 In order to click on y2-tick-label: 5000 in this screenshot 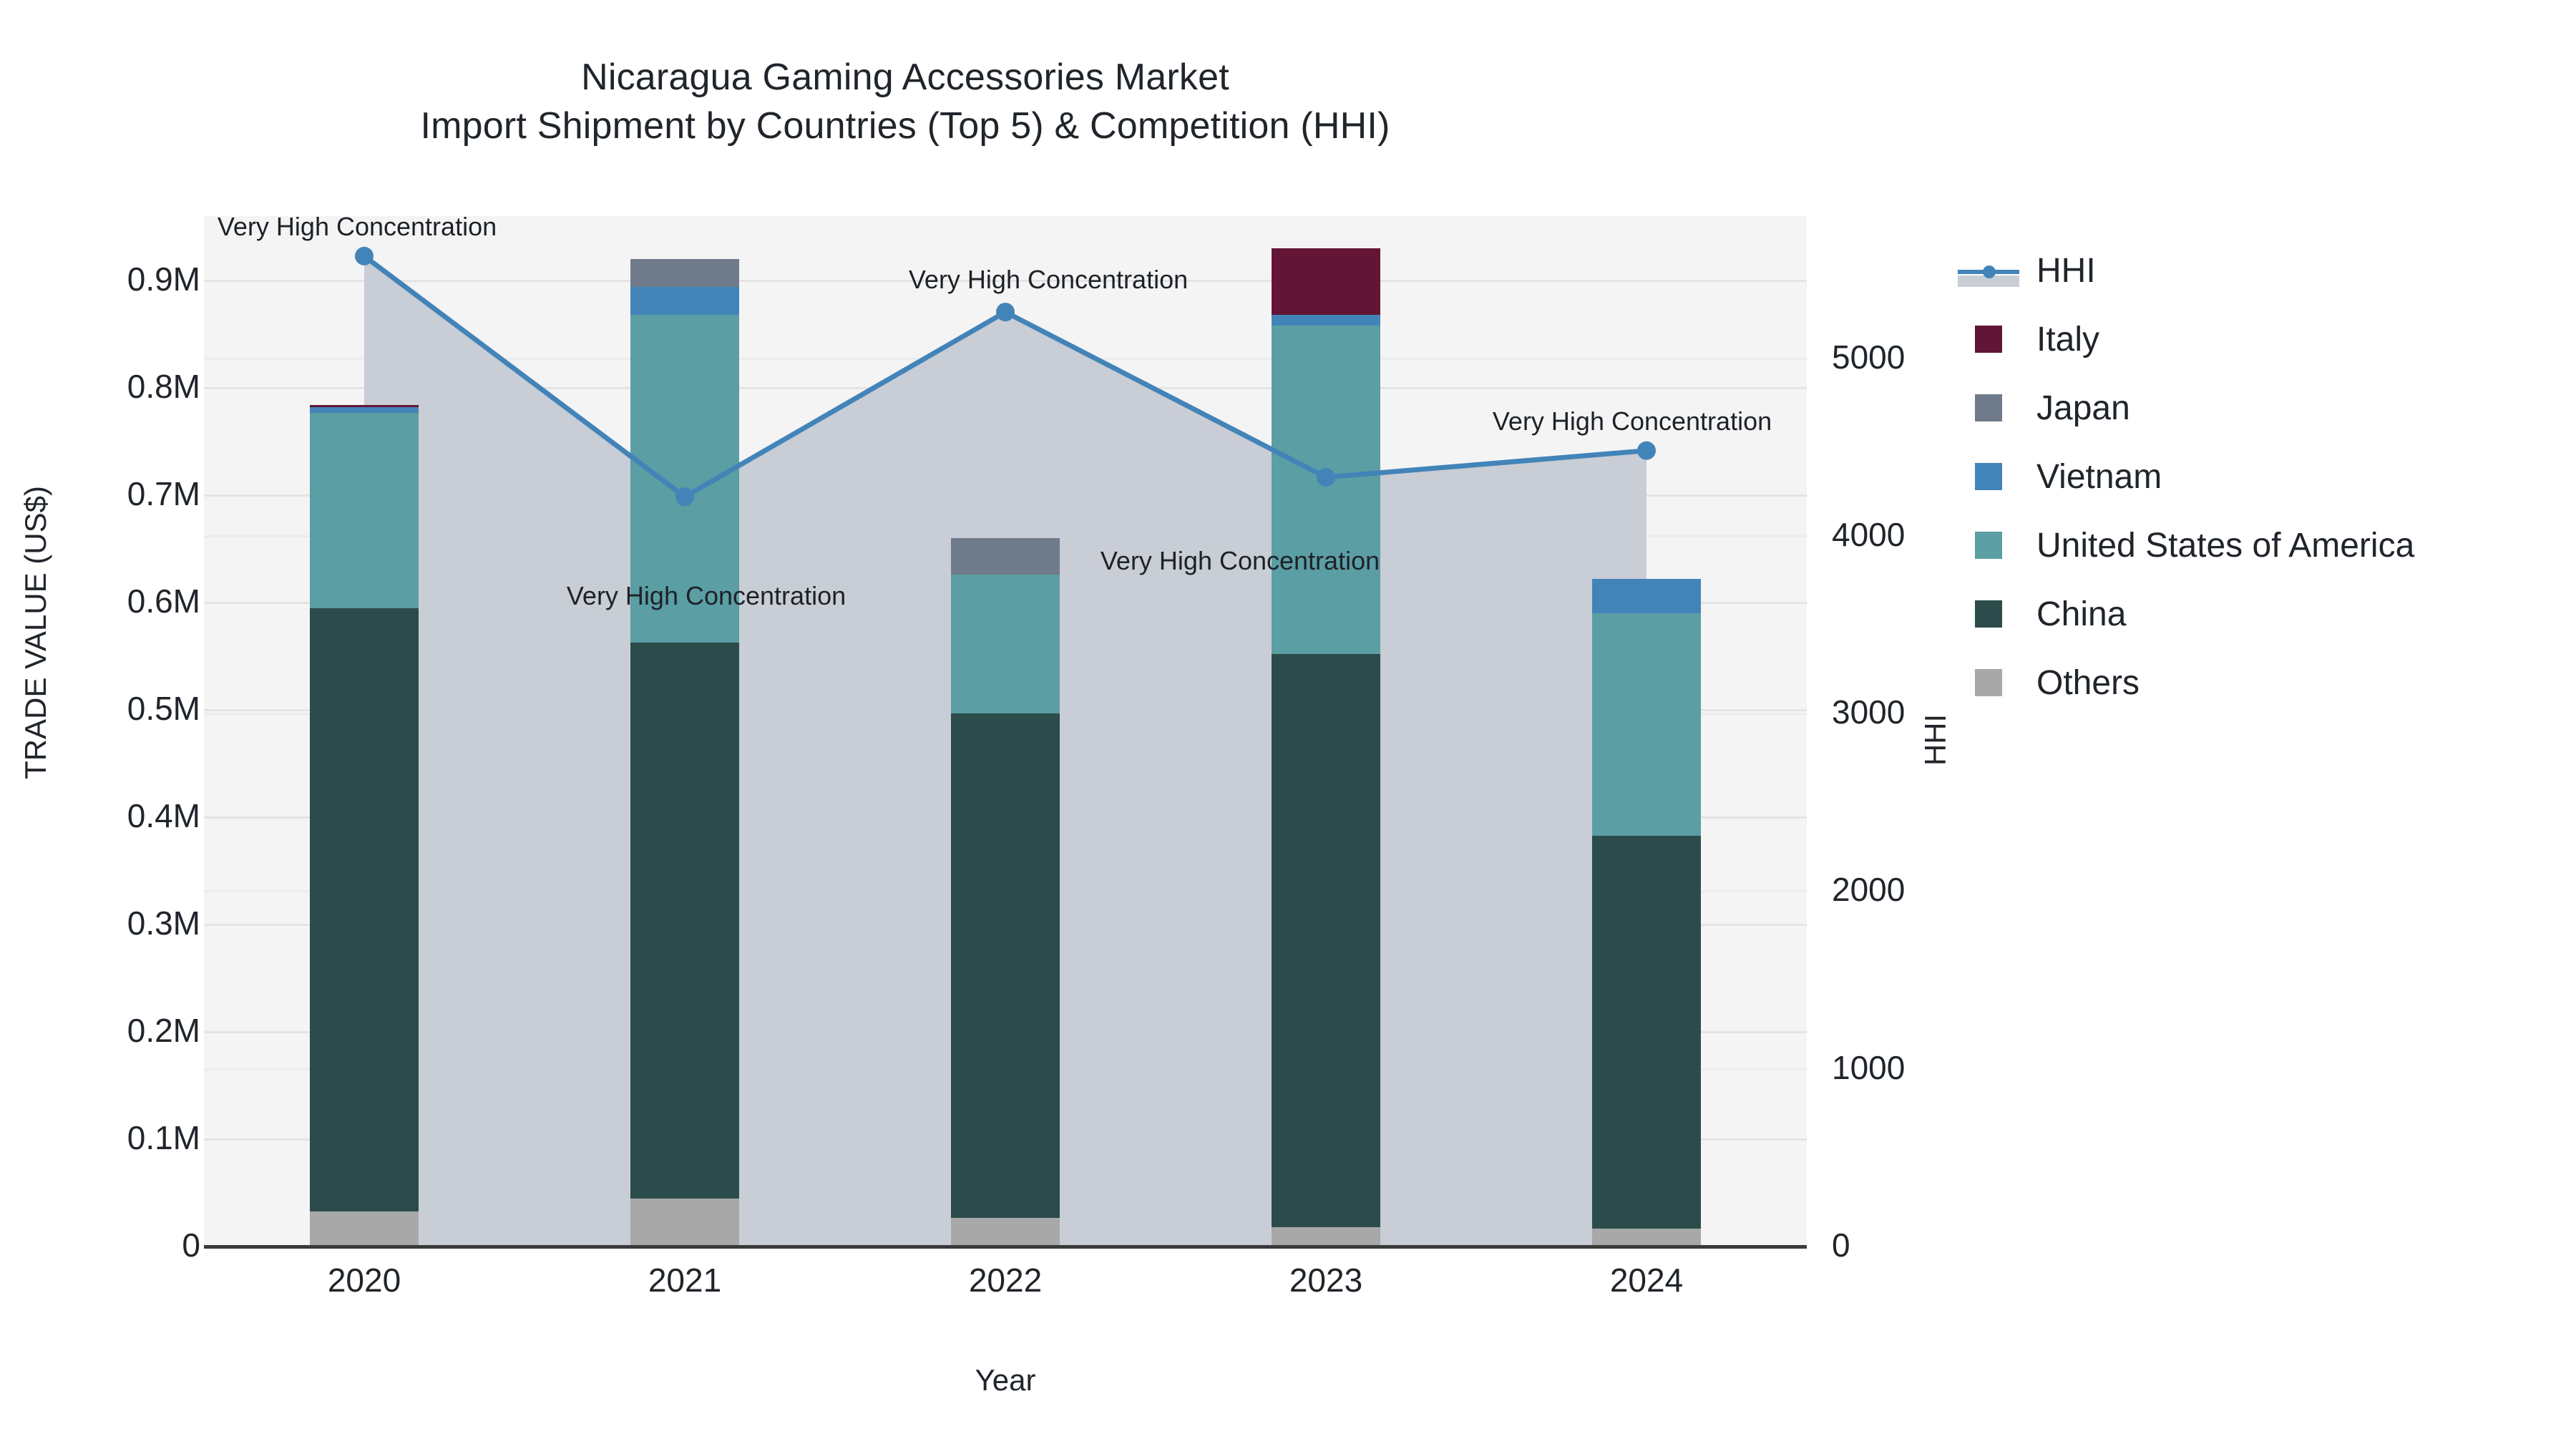, I will do `click(1869, 357)`.